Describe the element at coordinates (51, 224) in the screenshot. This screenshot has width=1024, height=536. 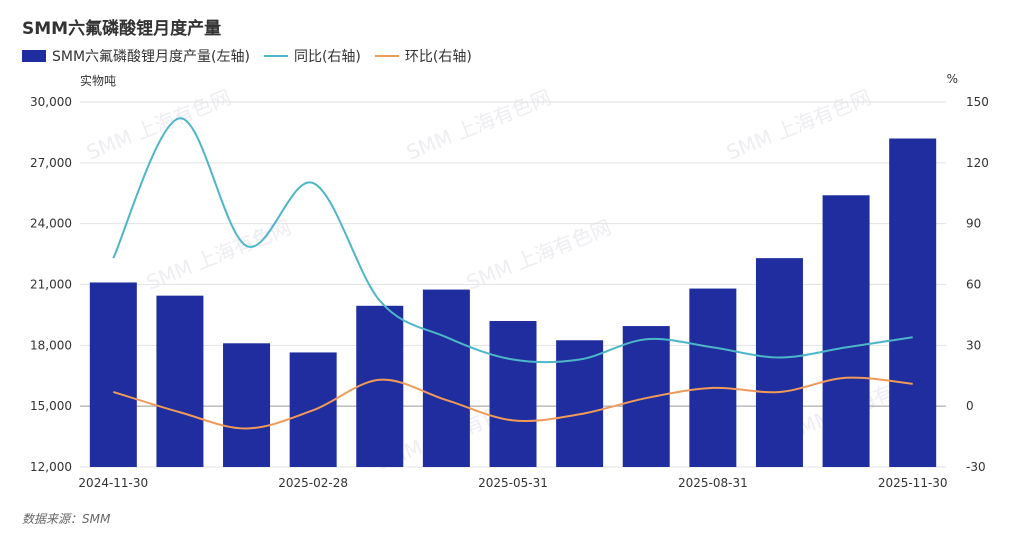
I see `y-left-tick-label: 24,000` at that location.